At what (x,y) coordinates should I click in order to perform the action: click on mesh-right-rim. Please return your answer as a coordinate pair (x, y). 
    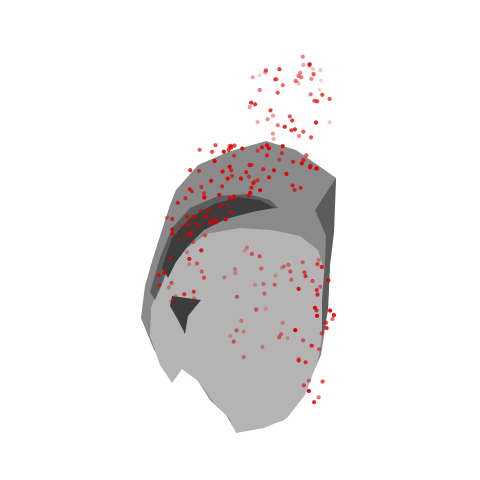
    Looking at the image, I should click on (325, 258).